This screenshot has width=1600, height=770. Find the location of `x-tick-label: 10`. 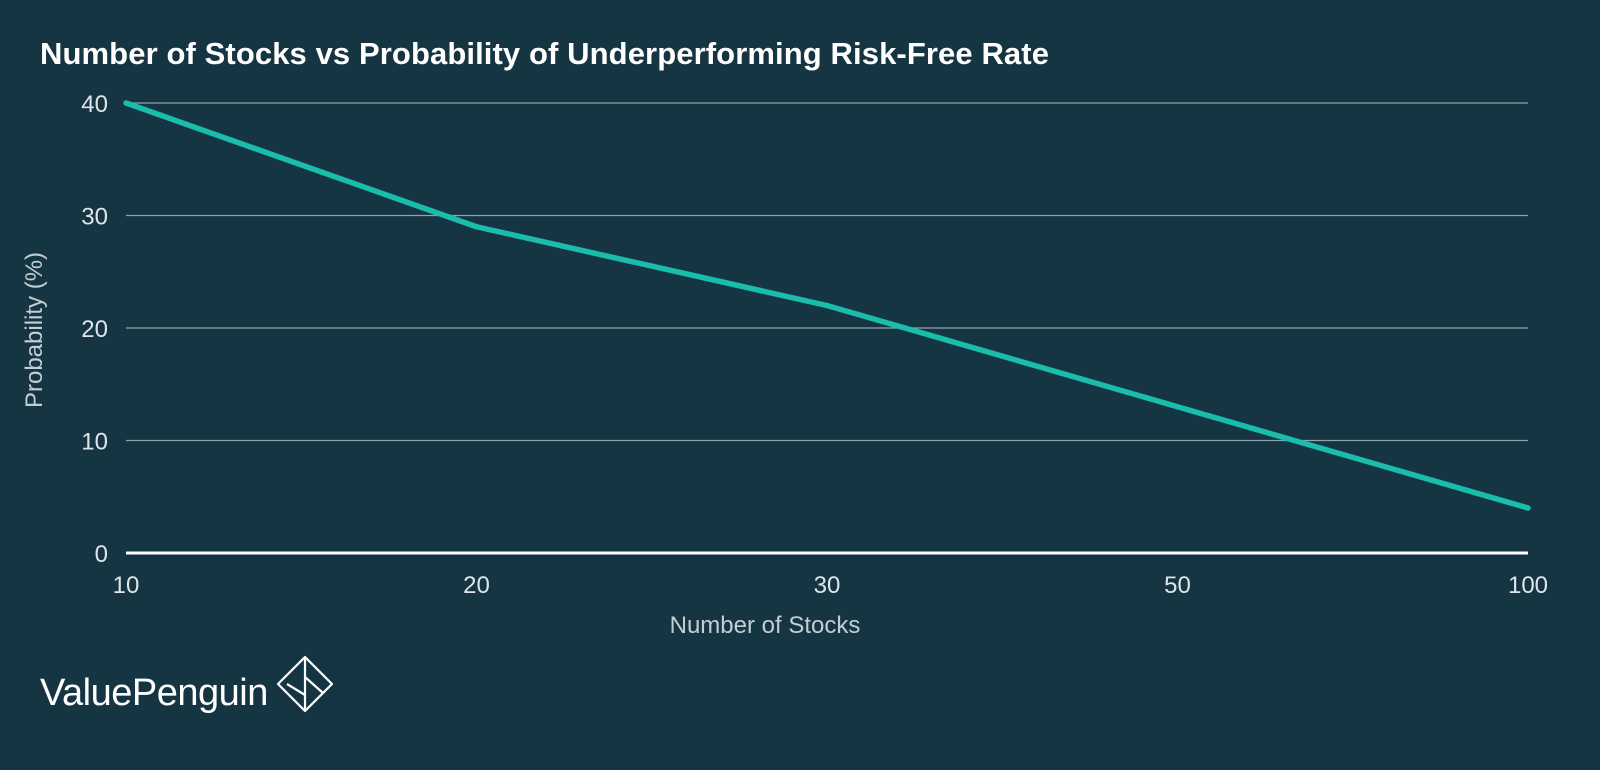

x-tick-label: 10 is located at coordinates (126, 585).